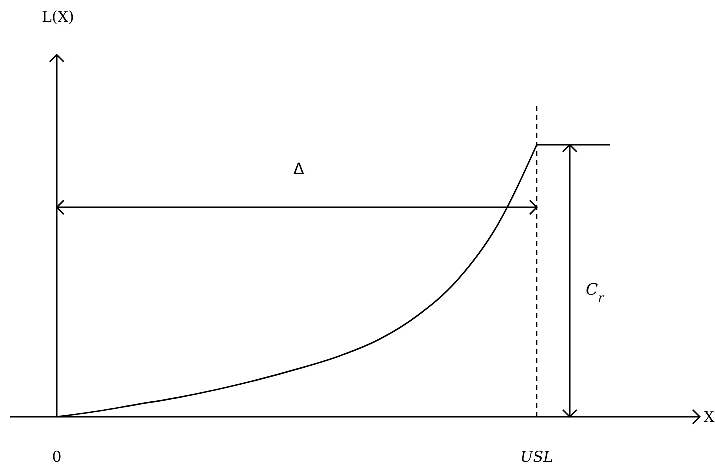 This screenshot has width=715, height=473. Describe the element at coordinates (537, 457) in the screenshot. I see `x-tick-label: USL` at that location.